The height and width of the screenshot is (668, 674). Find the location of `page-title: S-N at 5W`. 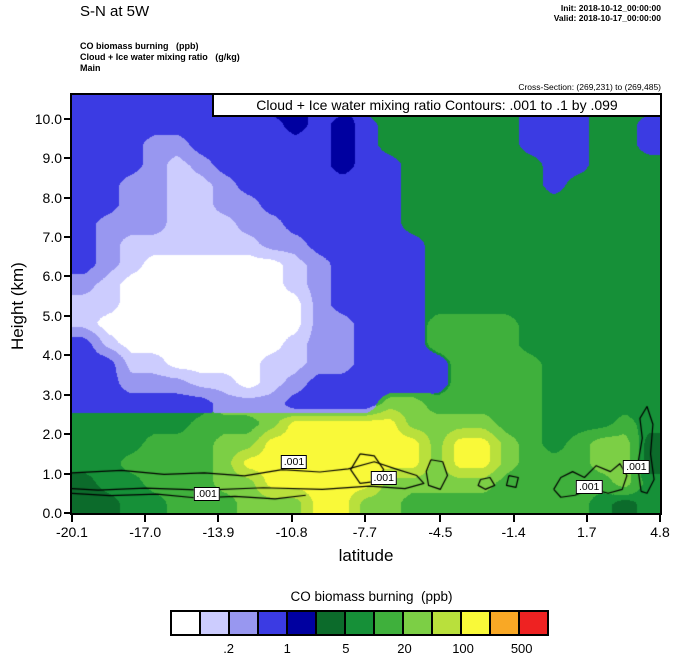

page-title: S-N at 5W is located at coordinates (115, 11).